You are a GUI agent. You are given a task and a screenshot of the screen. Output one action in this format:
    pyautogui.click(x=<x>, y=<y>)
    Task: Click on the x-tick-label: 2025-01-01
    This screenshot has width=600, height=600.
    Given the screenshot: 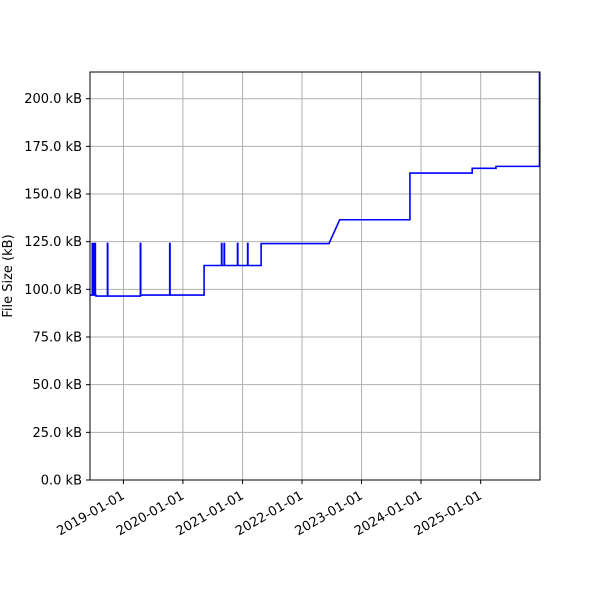 What is the action you would take?
    pyautogui.click(x=448, y=513)
    